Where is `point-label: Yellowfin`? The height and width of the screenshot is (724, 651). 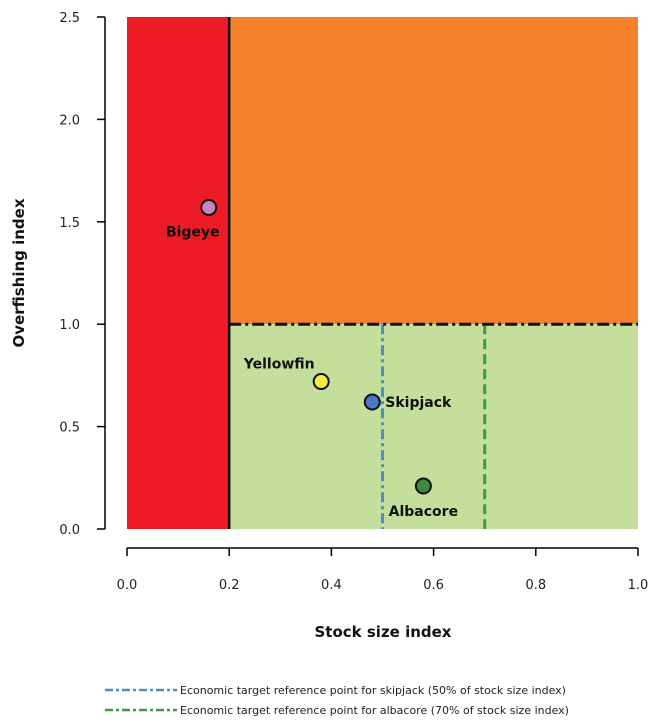
point-label: Yellowfin is located at coordinates (279, 365).